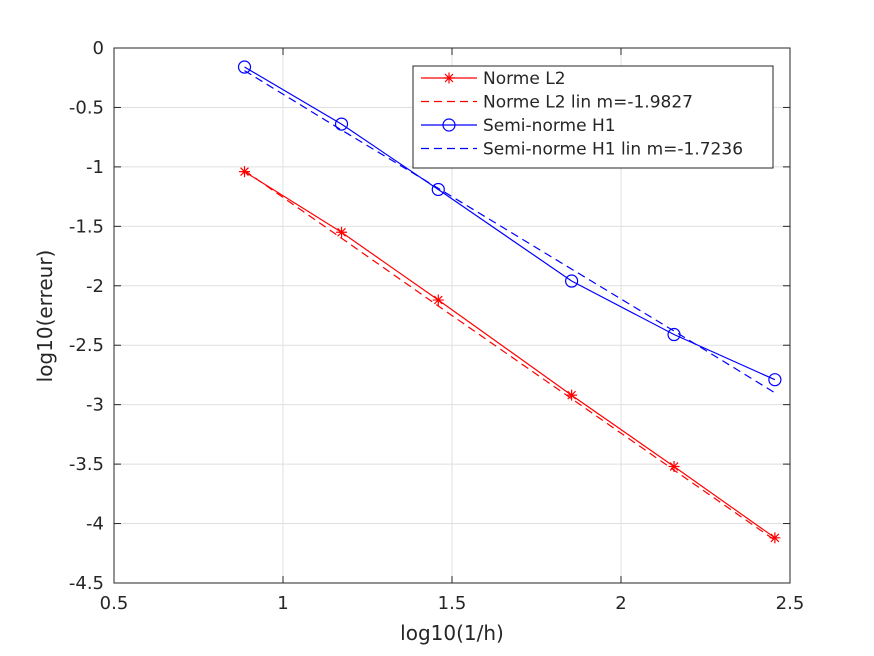 The height and width of the screenshot is (656, 874). What do you see at coordinates (95, 524) in the screenshot?
I see `y-tick-label: -4` at bounding box center [95, 524].